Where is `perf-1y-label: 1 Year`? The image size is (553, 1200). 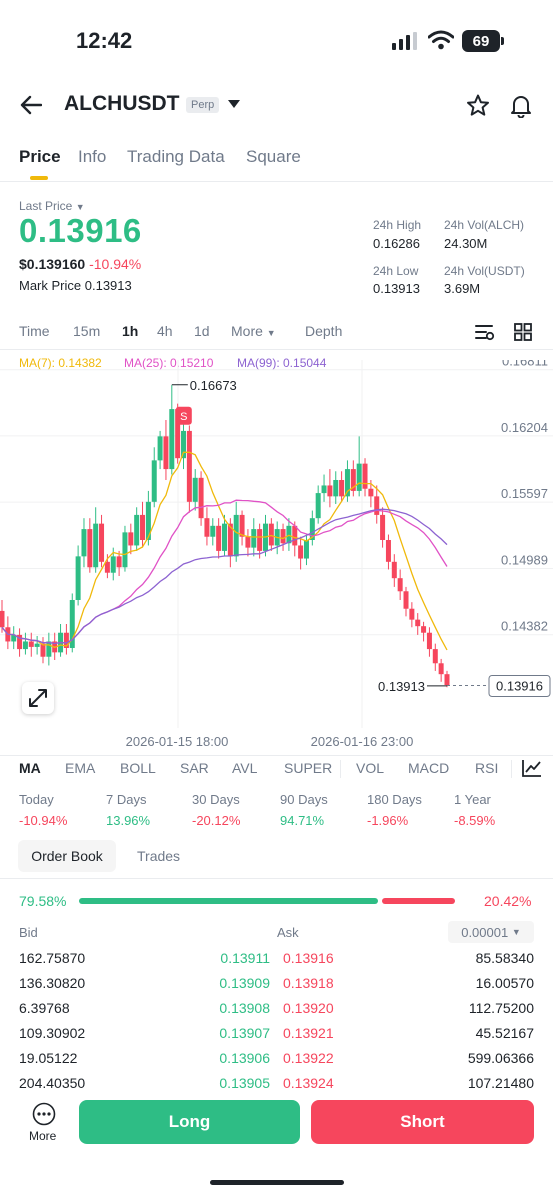 perf-1y-label: 1 Year is located at coordinates (472, 799).